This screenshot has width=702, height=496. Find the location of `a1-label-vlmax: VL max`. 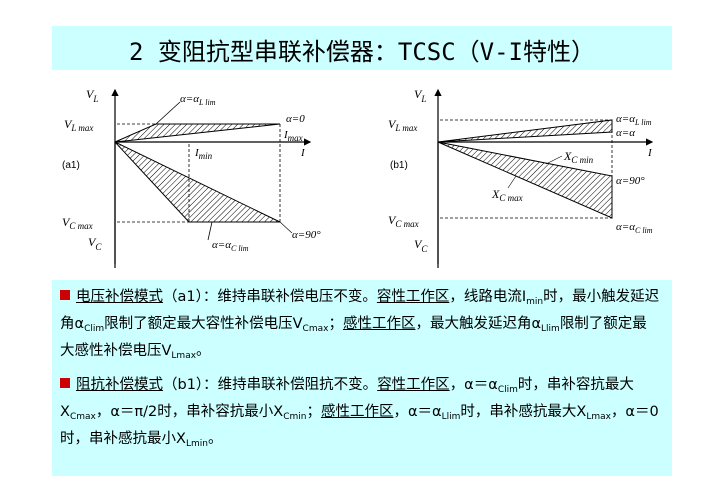

a1-label-vlmax: VL max is located at coordinates (78, 125).